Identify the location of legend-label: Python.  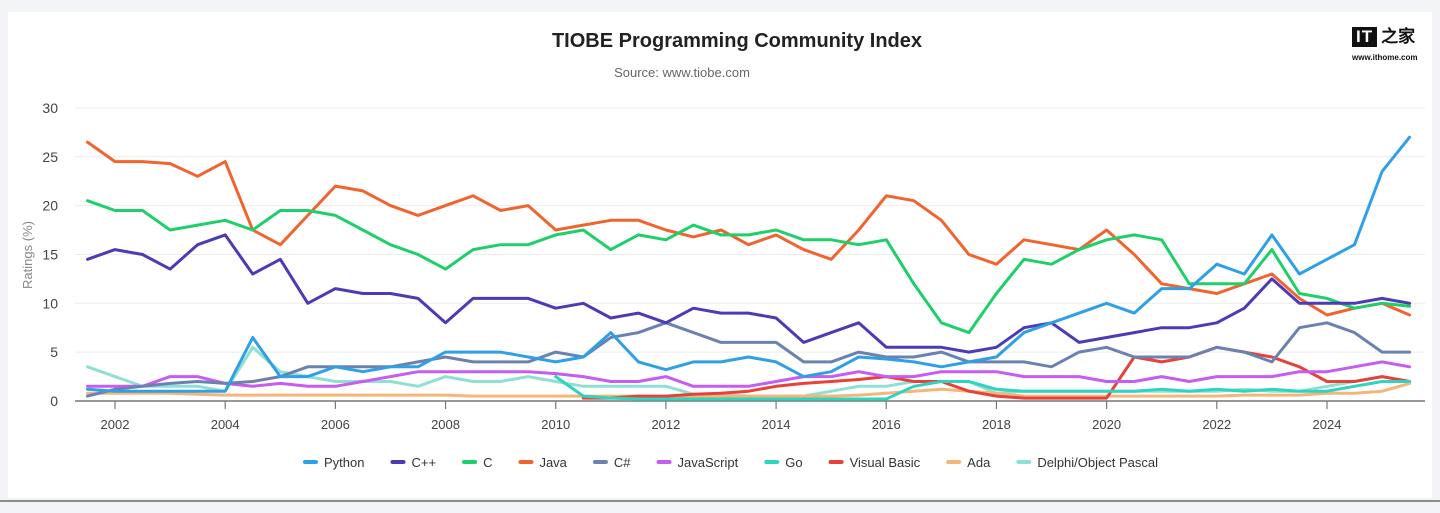
(344, 462).